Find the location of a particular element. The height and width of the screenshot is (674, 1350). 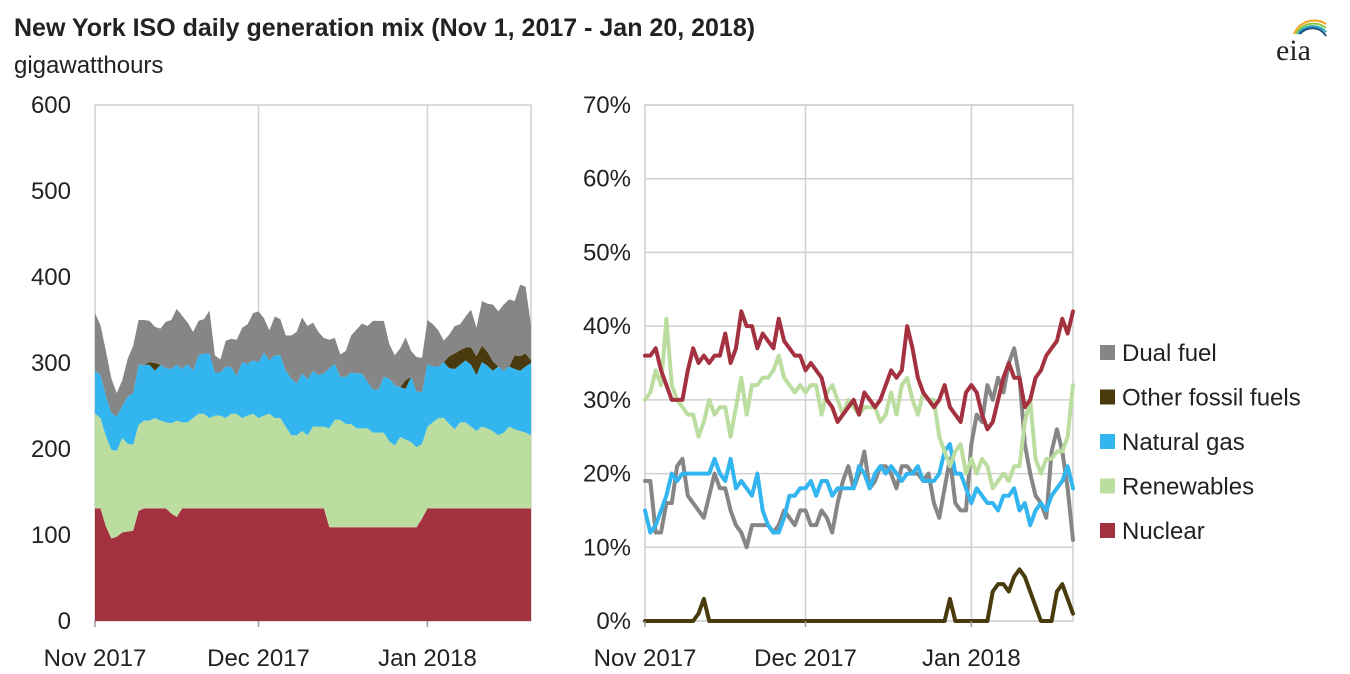

line-series-other-fossil-fuels is located at coordinates (859, 595).